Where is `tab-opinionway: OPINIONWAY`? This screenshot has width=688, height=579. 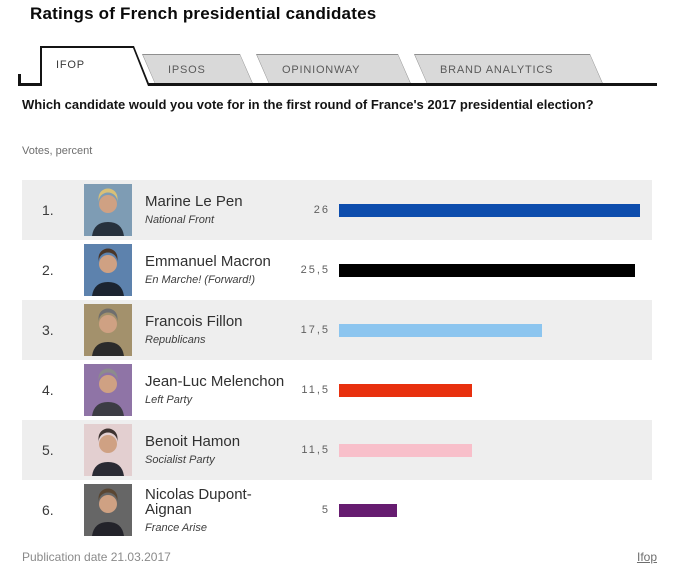
tab-opinionway: OPINIONWAY is located at coordinates (334, 70).